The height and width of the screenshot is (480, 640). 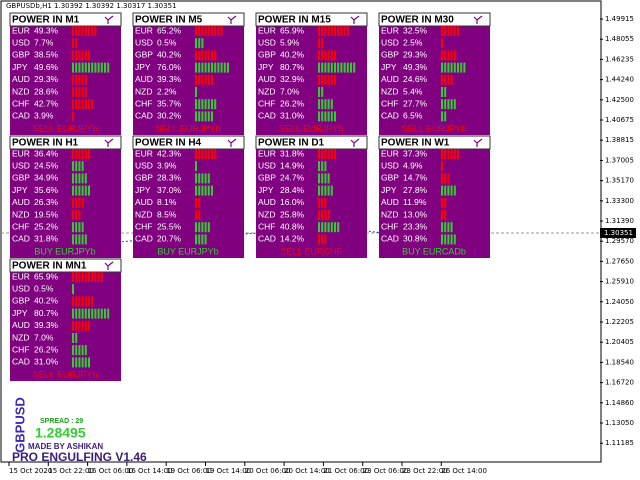 What do you see at coordinates (415, 143) in the screenshot?
I see `panel-title: POWER IN W1` at bounding box center [415, 143].